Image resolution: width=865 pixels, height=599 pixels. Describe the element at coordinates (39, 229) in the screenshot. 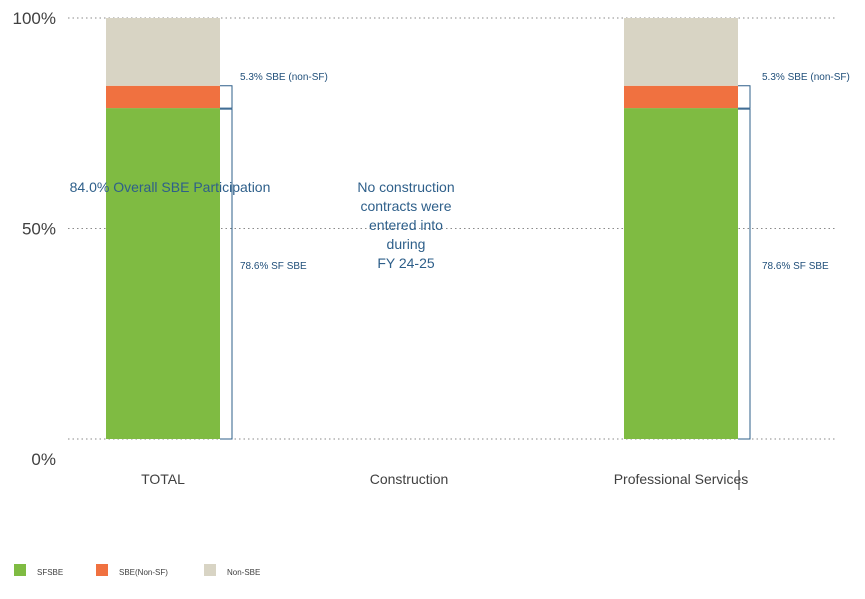

I see `y-tick-label: 50%` at that location.